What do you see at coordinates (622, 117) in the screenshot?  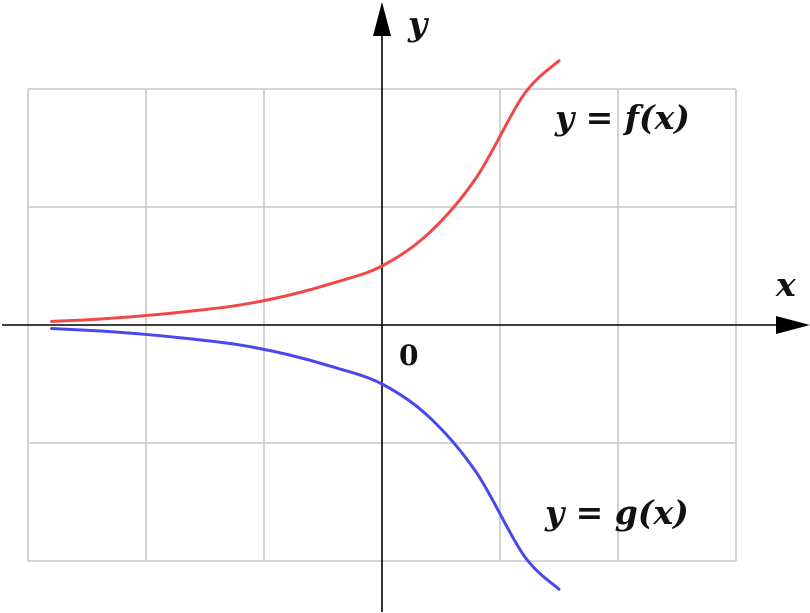 I see `f-curve-label: y = f(x)` at bounding box center [622, 117].